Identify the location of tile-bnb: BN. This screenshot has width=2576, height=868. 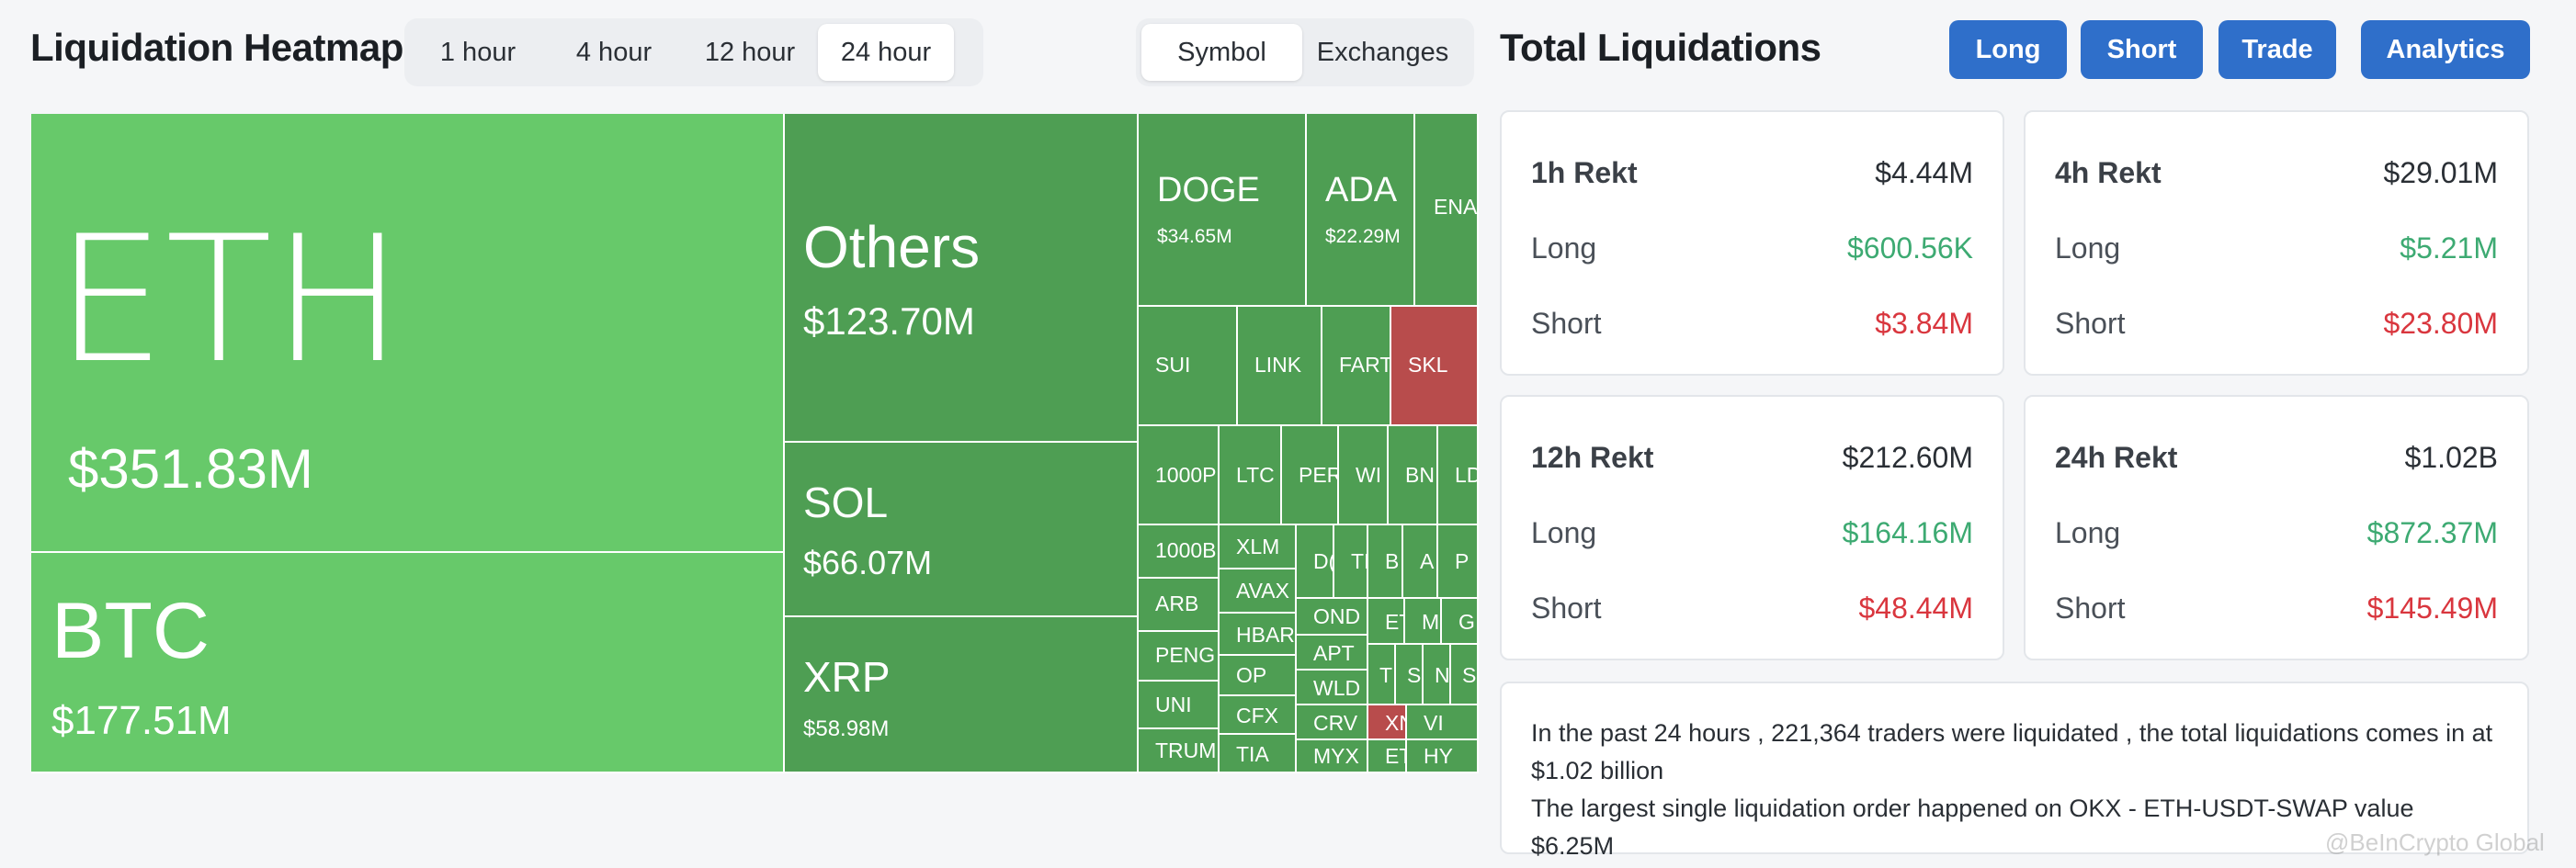
(1414, 475).